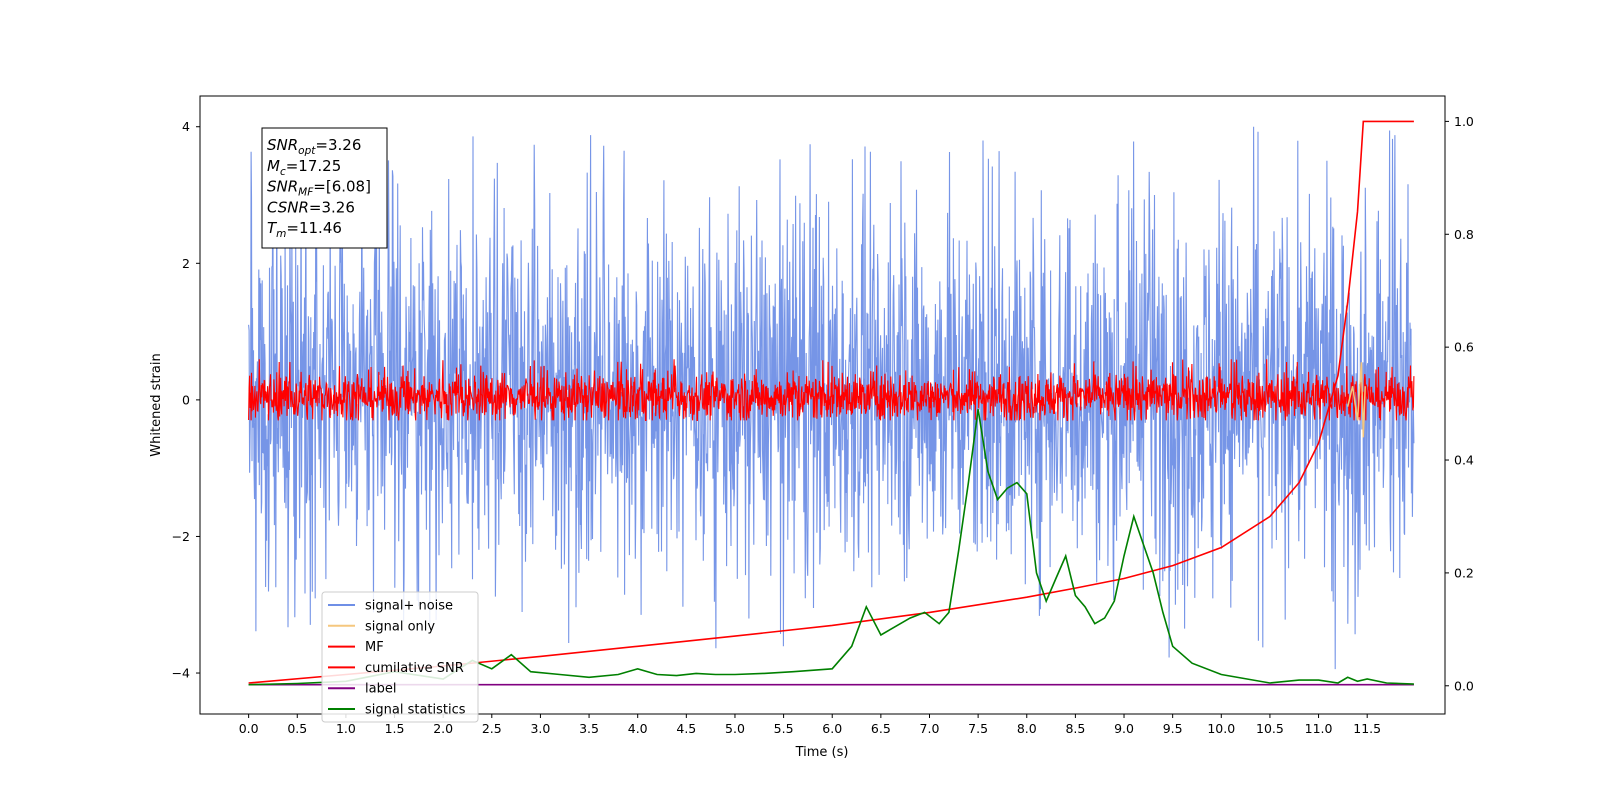  I want to click on x-tick-label: 7.5, so click(978, 728).